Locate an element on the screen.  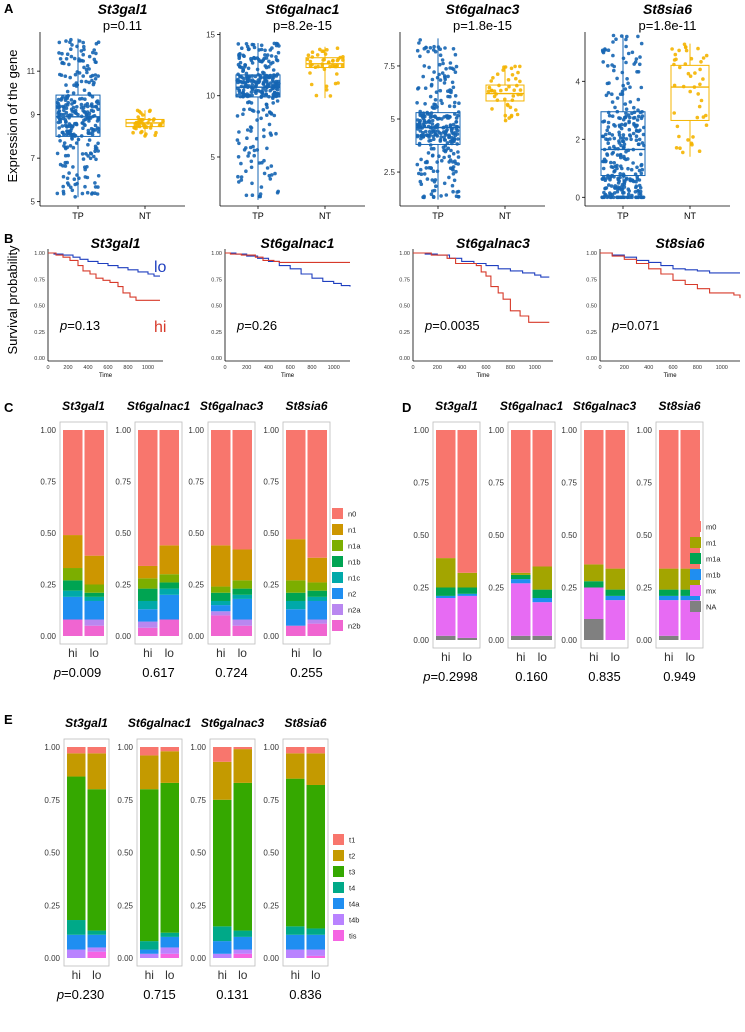
x-tick-label: lo is located at coordinates (170, 975).